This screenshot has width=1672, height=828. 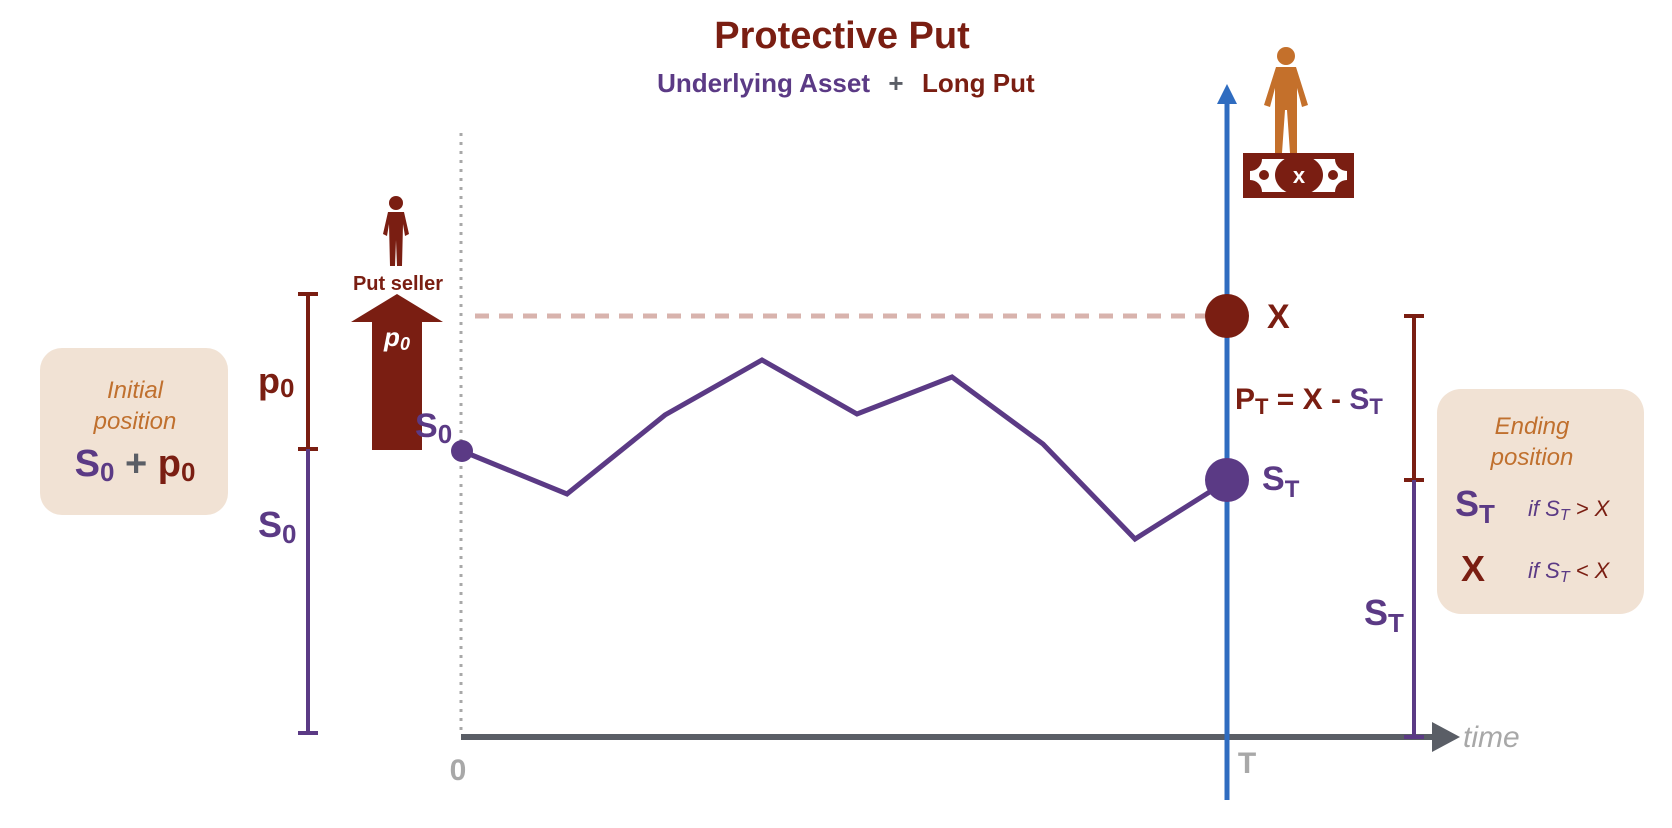 I want to click on initial-panel-line1: Initial, so click(x=135, y=390).